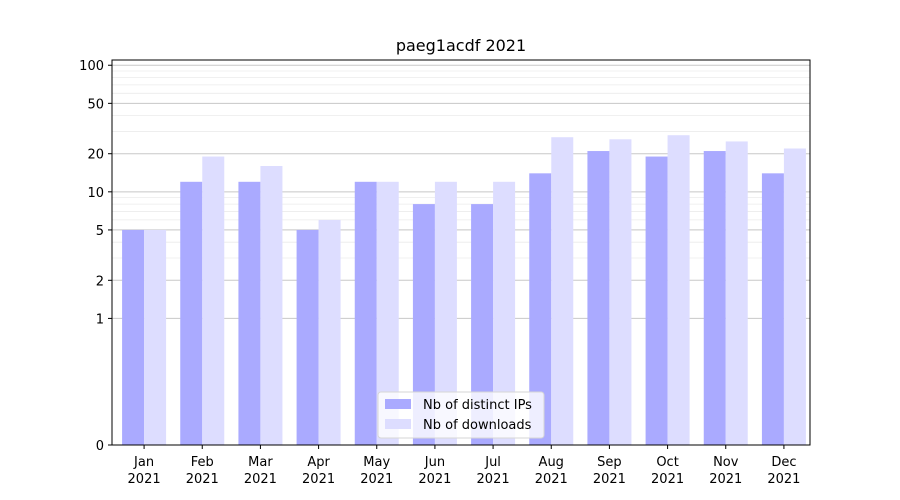 The height and width of the screenshot is (500, 900). Describe the element at coordinates (783, 462) in the screenshot. I see `x-tick-label-month: Dec` at that location.